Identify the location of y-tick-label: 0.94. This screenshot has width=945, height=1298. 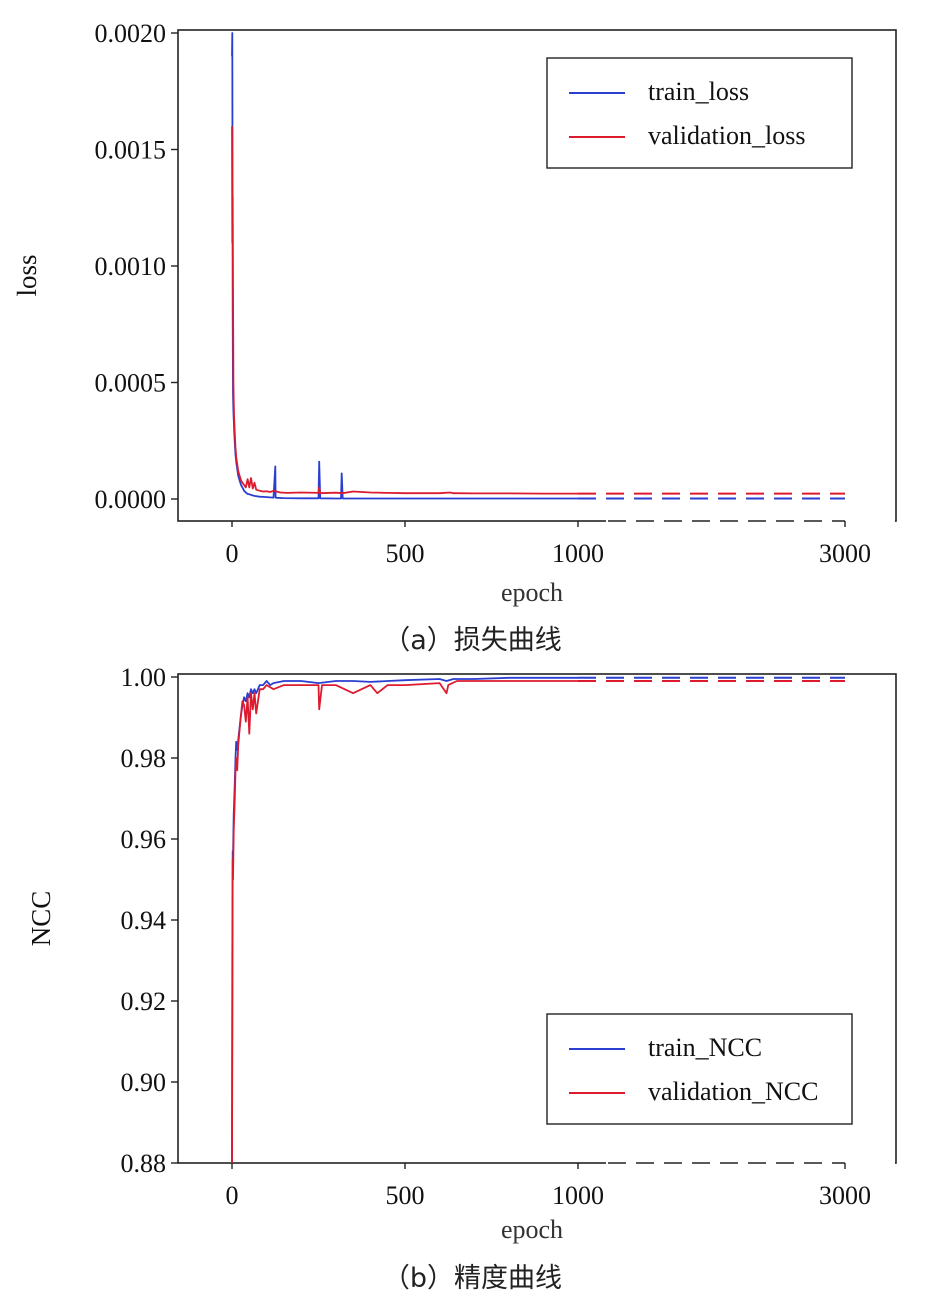
(144, 920).